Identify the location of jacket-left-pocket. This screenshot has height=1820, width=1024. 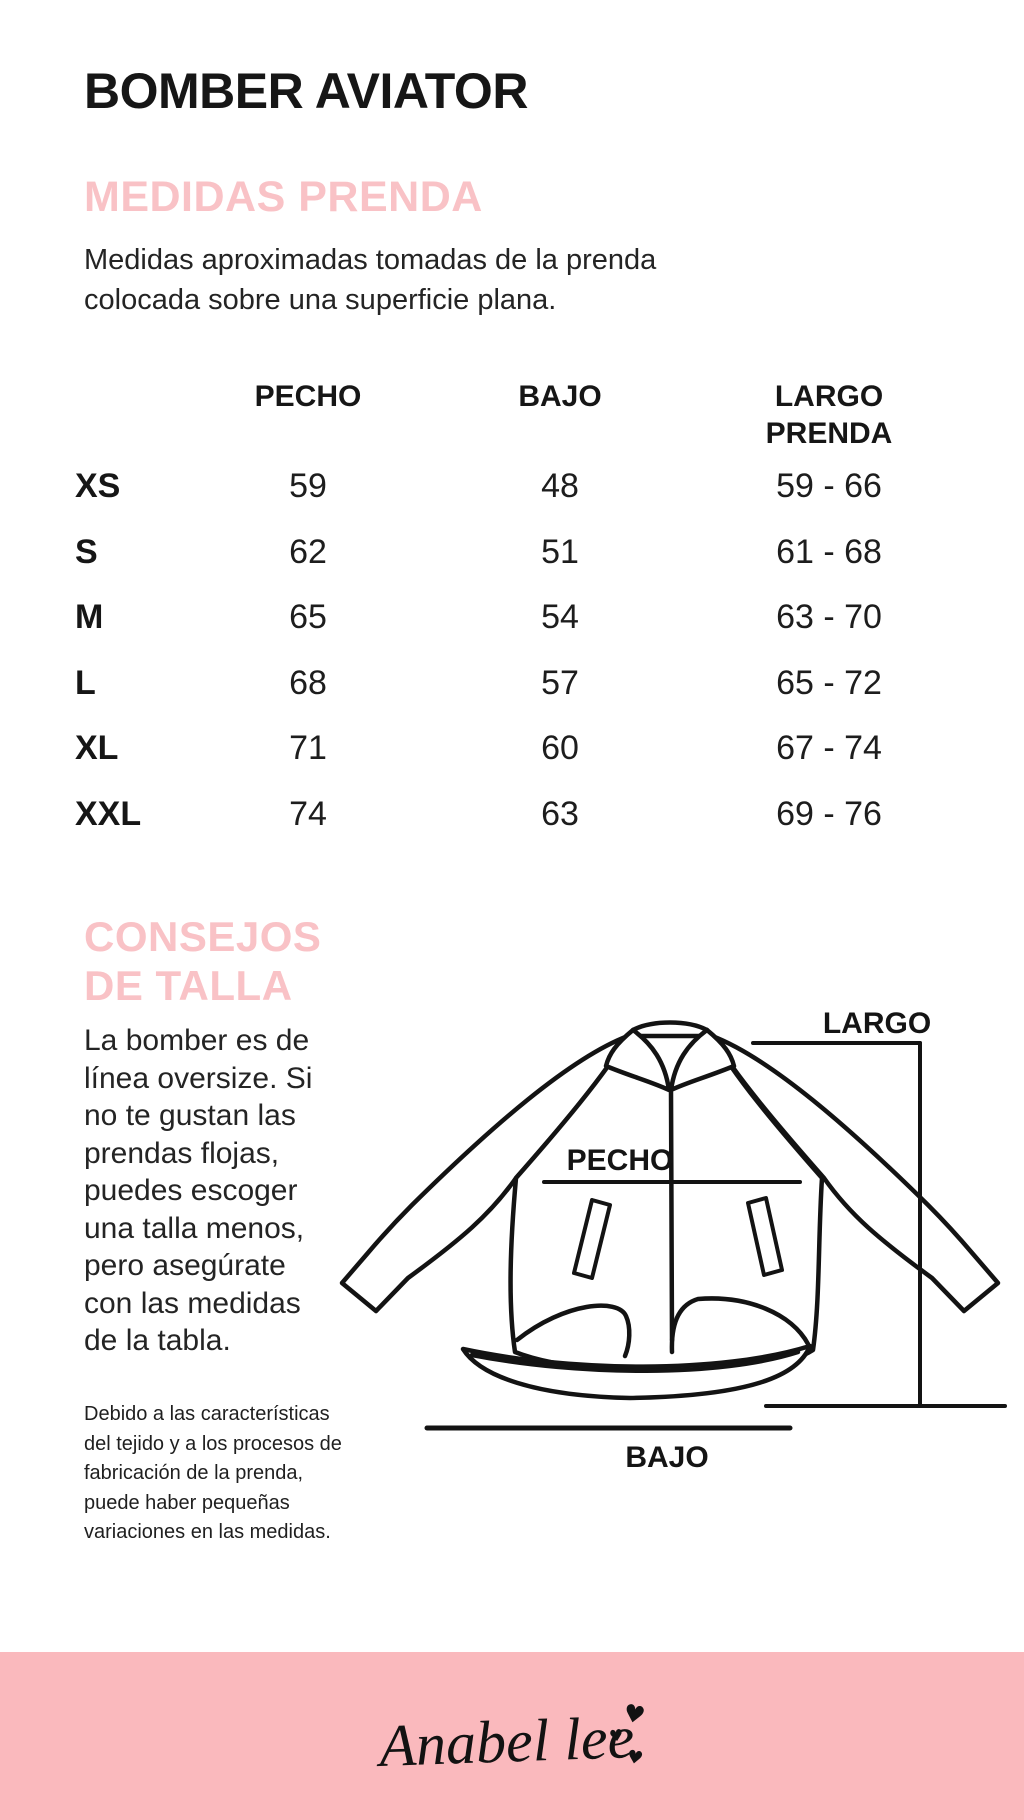
(592, 1239).